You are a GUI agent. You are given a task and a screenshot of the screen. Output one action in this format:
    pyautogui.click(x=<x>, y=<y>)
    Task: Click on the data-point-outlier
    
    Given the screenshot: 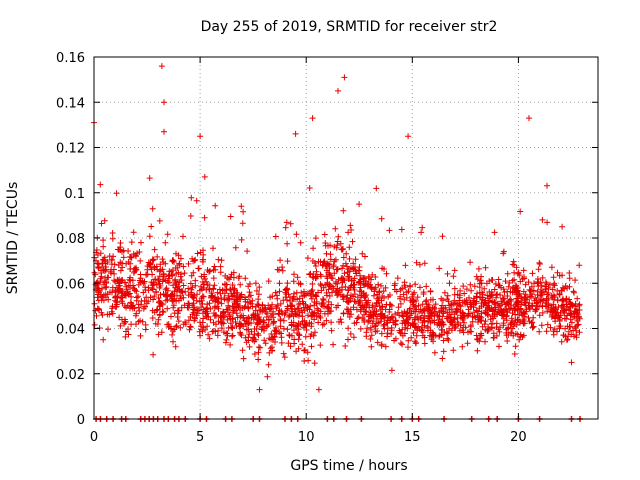 What is the action you would take?
    pyautogui.click(x=312, y=118)
    